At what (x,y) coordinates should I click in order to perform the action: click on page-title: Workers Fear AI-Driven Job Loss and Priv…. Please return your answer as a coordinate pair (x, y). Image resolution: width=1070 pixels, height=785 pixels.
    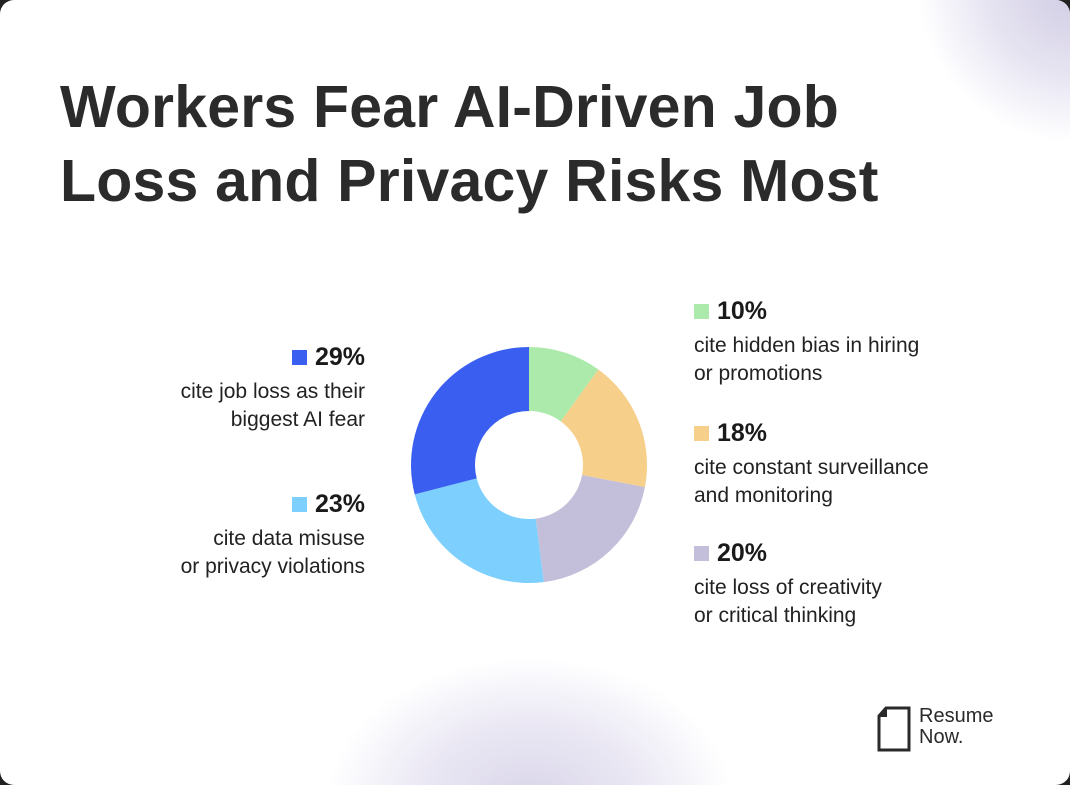
    Looking at the image, I should click on (469, 144).